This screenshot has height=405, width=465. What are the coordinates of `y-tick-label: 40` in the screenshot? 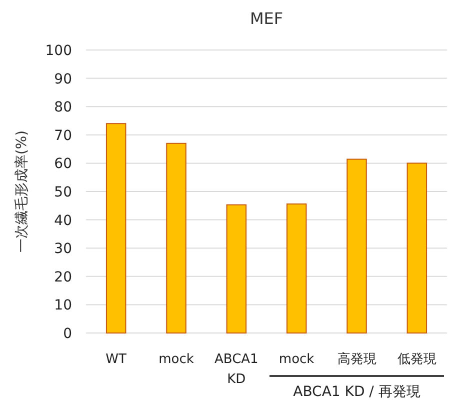 It's located at (63, 220).